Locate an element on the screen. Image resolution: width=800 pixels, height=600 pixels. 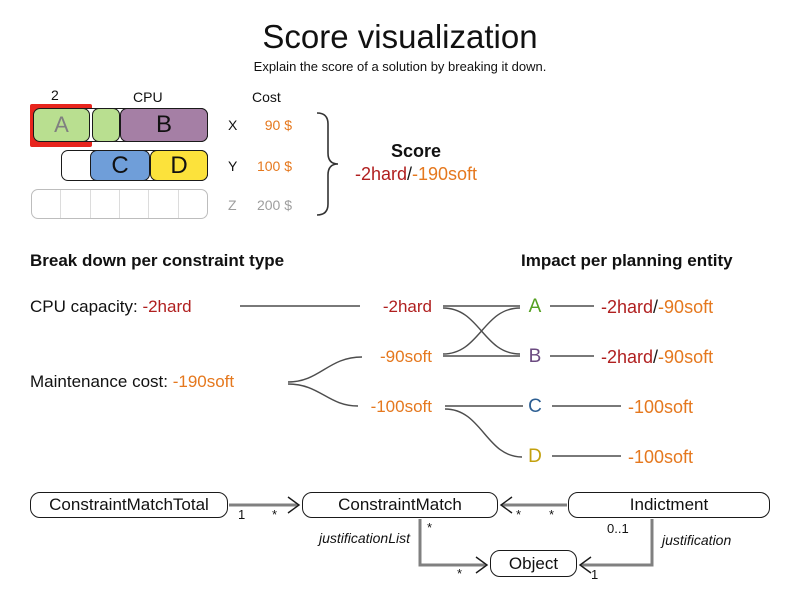
line-maint-to-90soft is located at coordinates (325, 369).